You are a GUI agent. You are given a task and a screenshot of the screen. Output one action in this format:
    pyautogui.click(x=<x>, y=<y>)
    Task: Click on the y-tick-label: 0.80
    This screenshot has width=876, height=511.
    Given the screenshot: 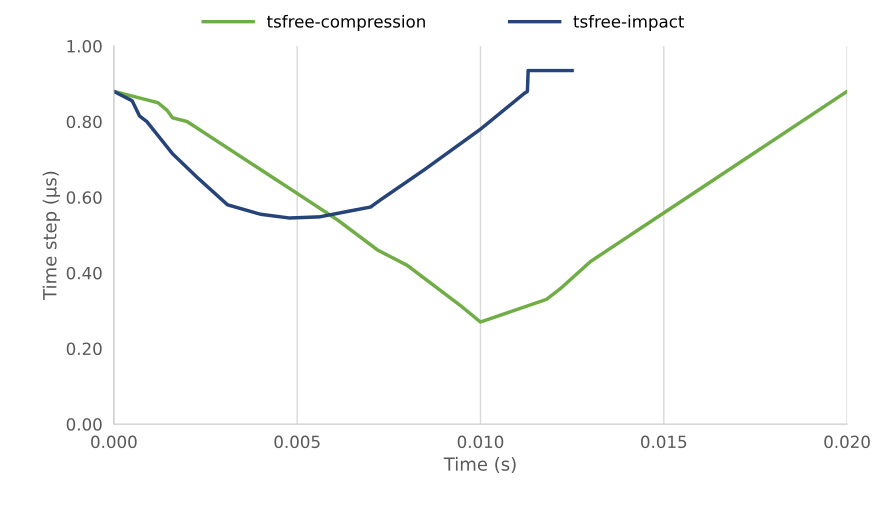 What is the action you would take?
    pyautogui.click(x=84, y=122)
    